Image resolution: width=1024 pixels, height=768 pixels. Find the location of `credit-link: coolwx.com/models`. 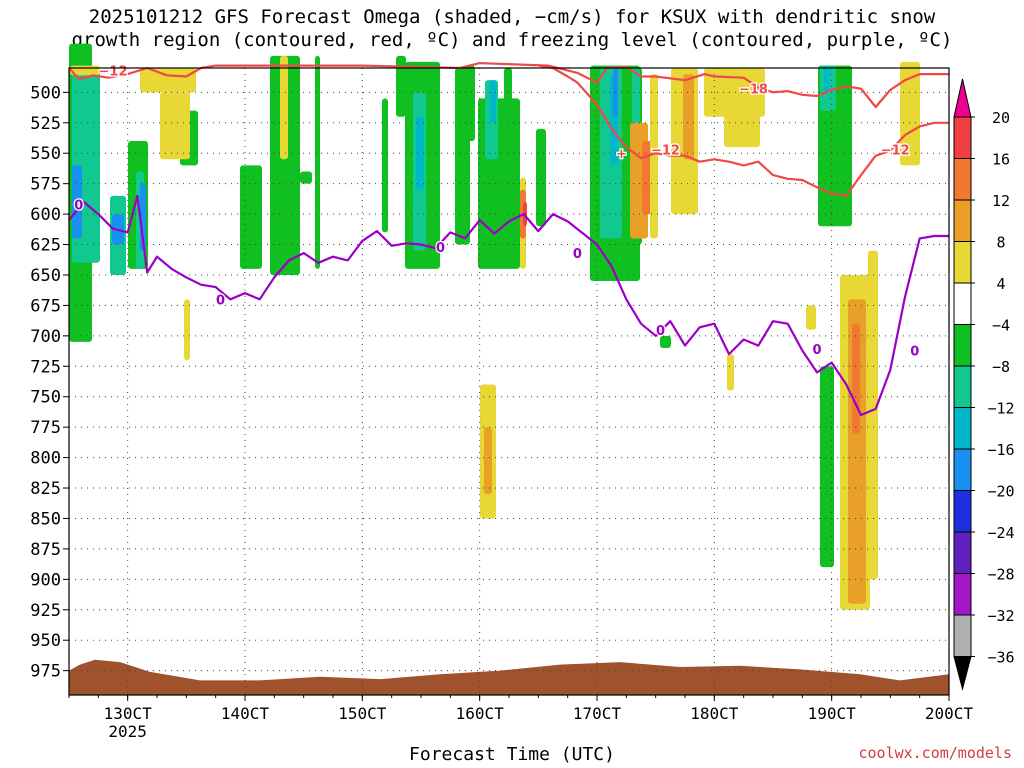

credit-link: coolwx.com/models is located at coordinates (935, 753).